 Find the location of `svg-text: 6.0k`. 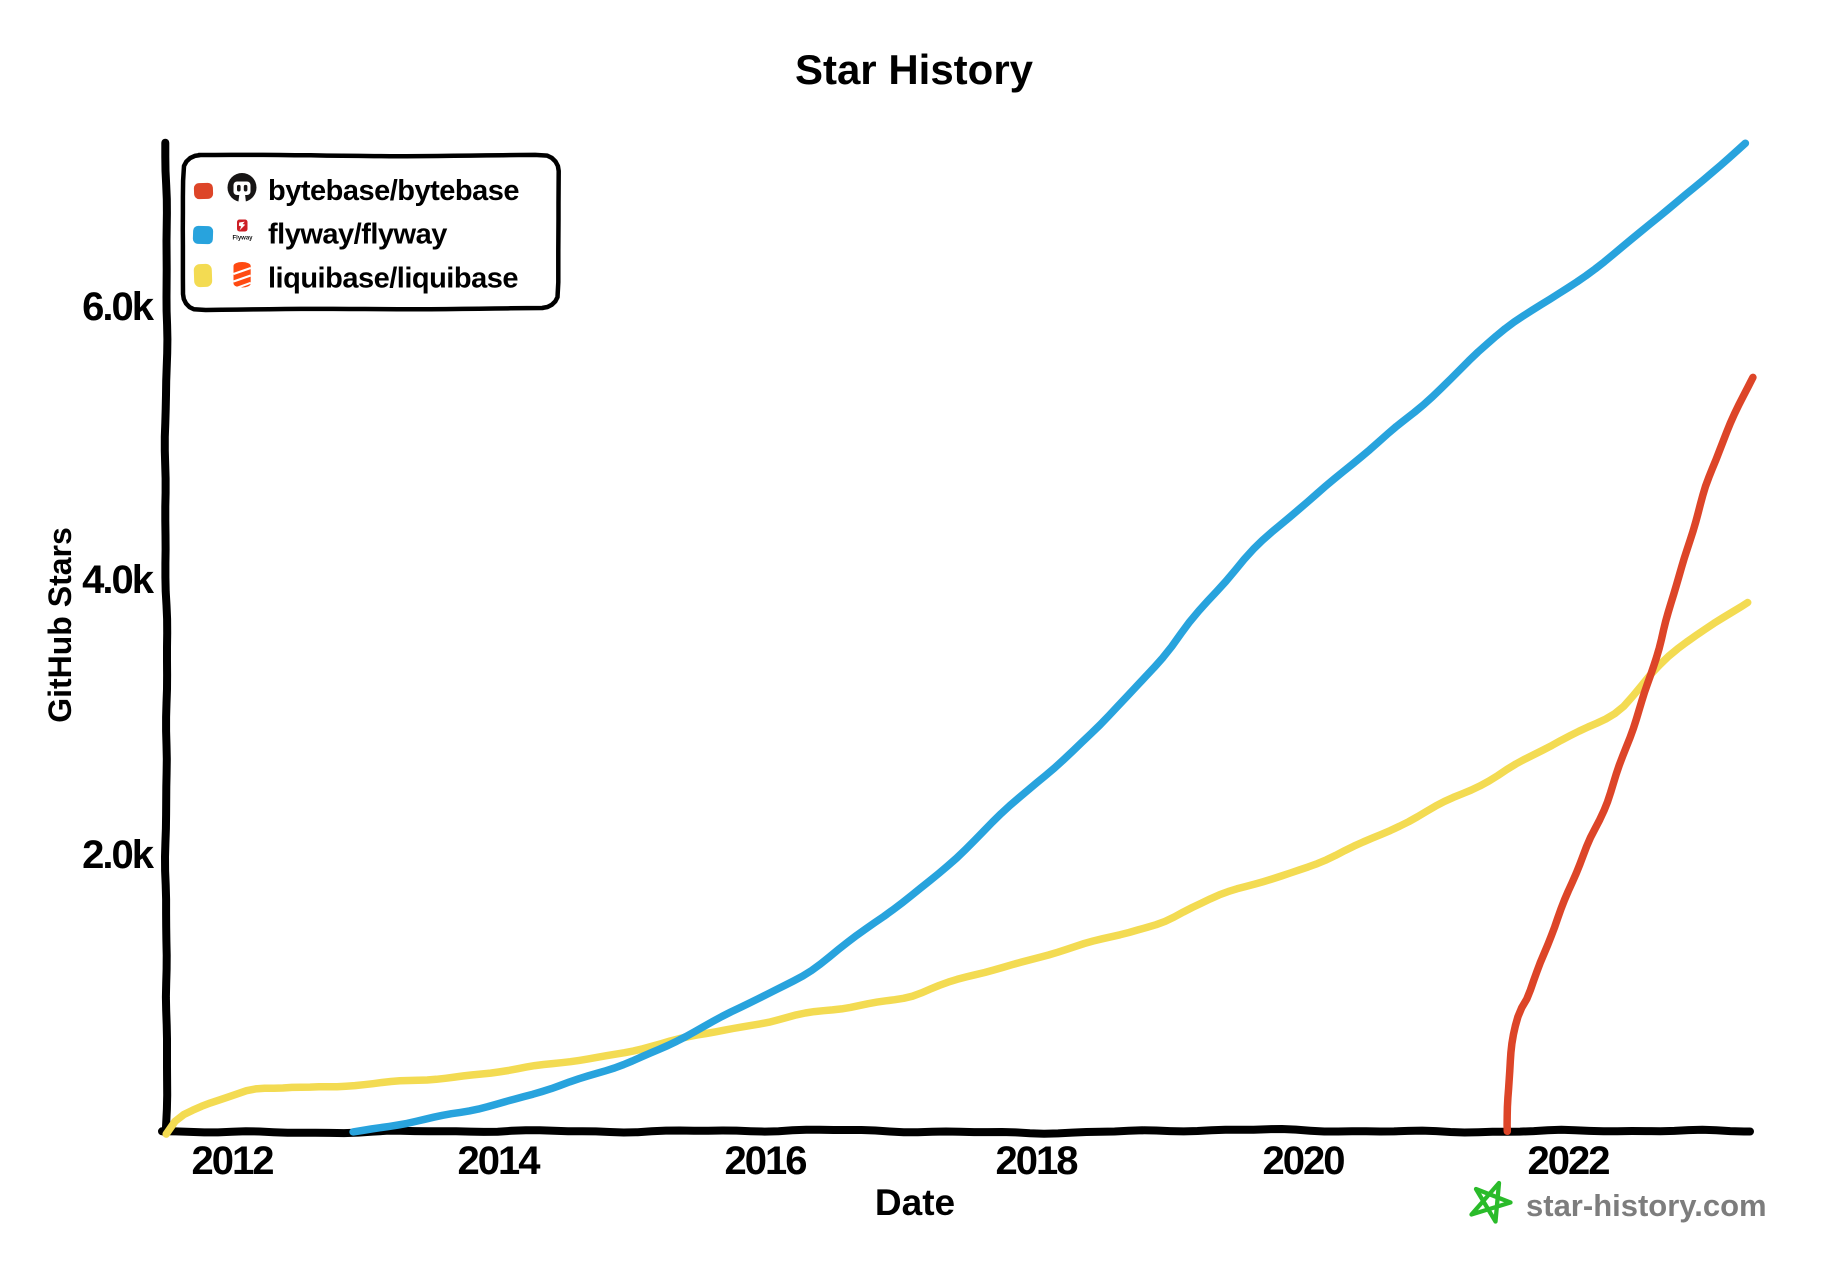

svg-text: 6.0k is located at coordinates (118, 307).